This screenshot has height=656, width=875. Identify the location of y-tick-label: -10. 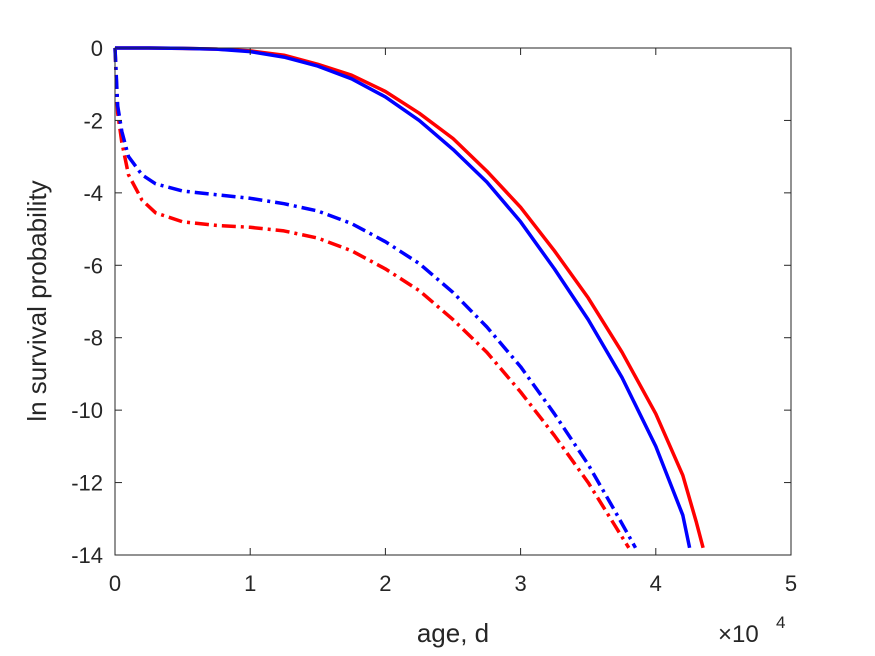
(87, 410).